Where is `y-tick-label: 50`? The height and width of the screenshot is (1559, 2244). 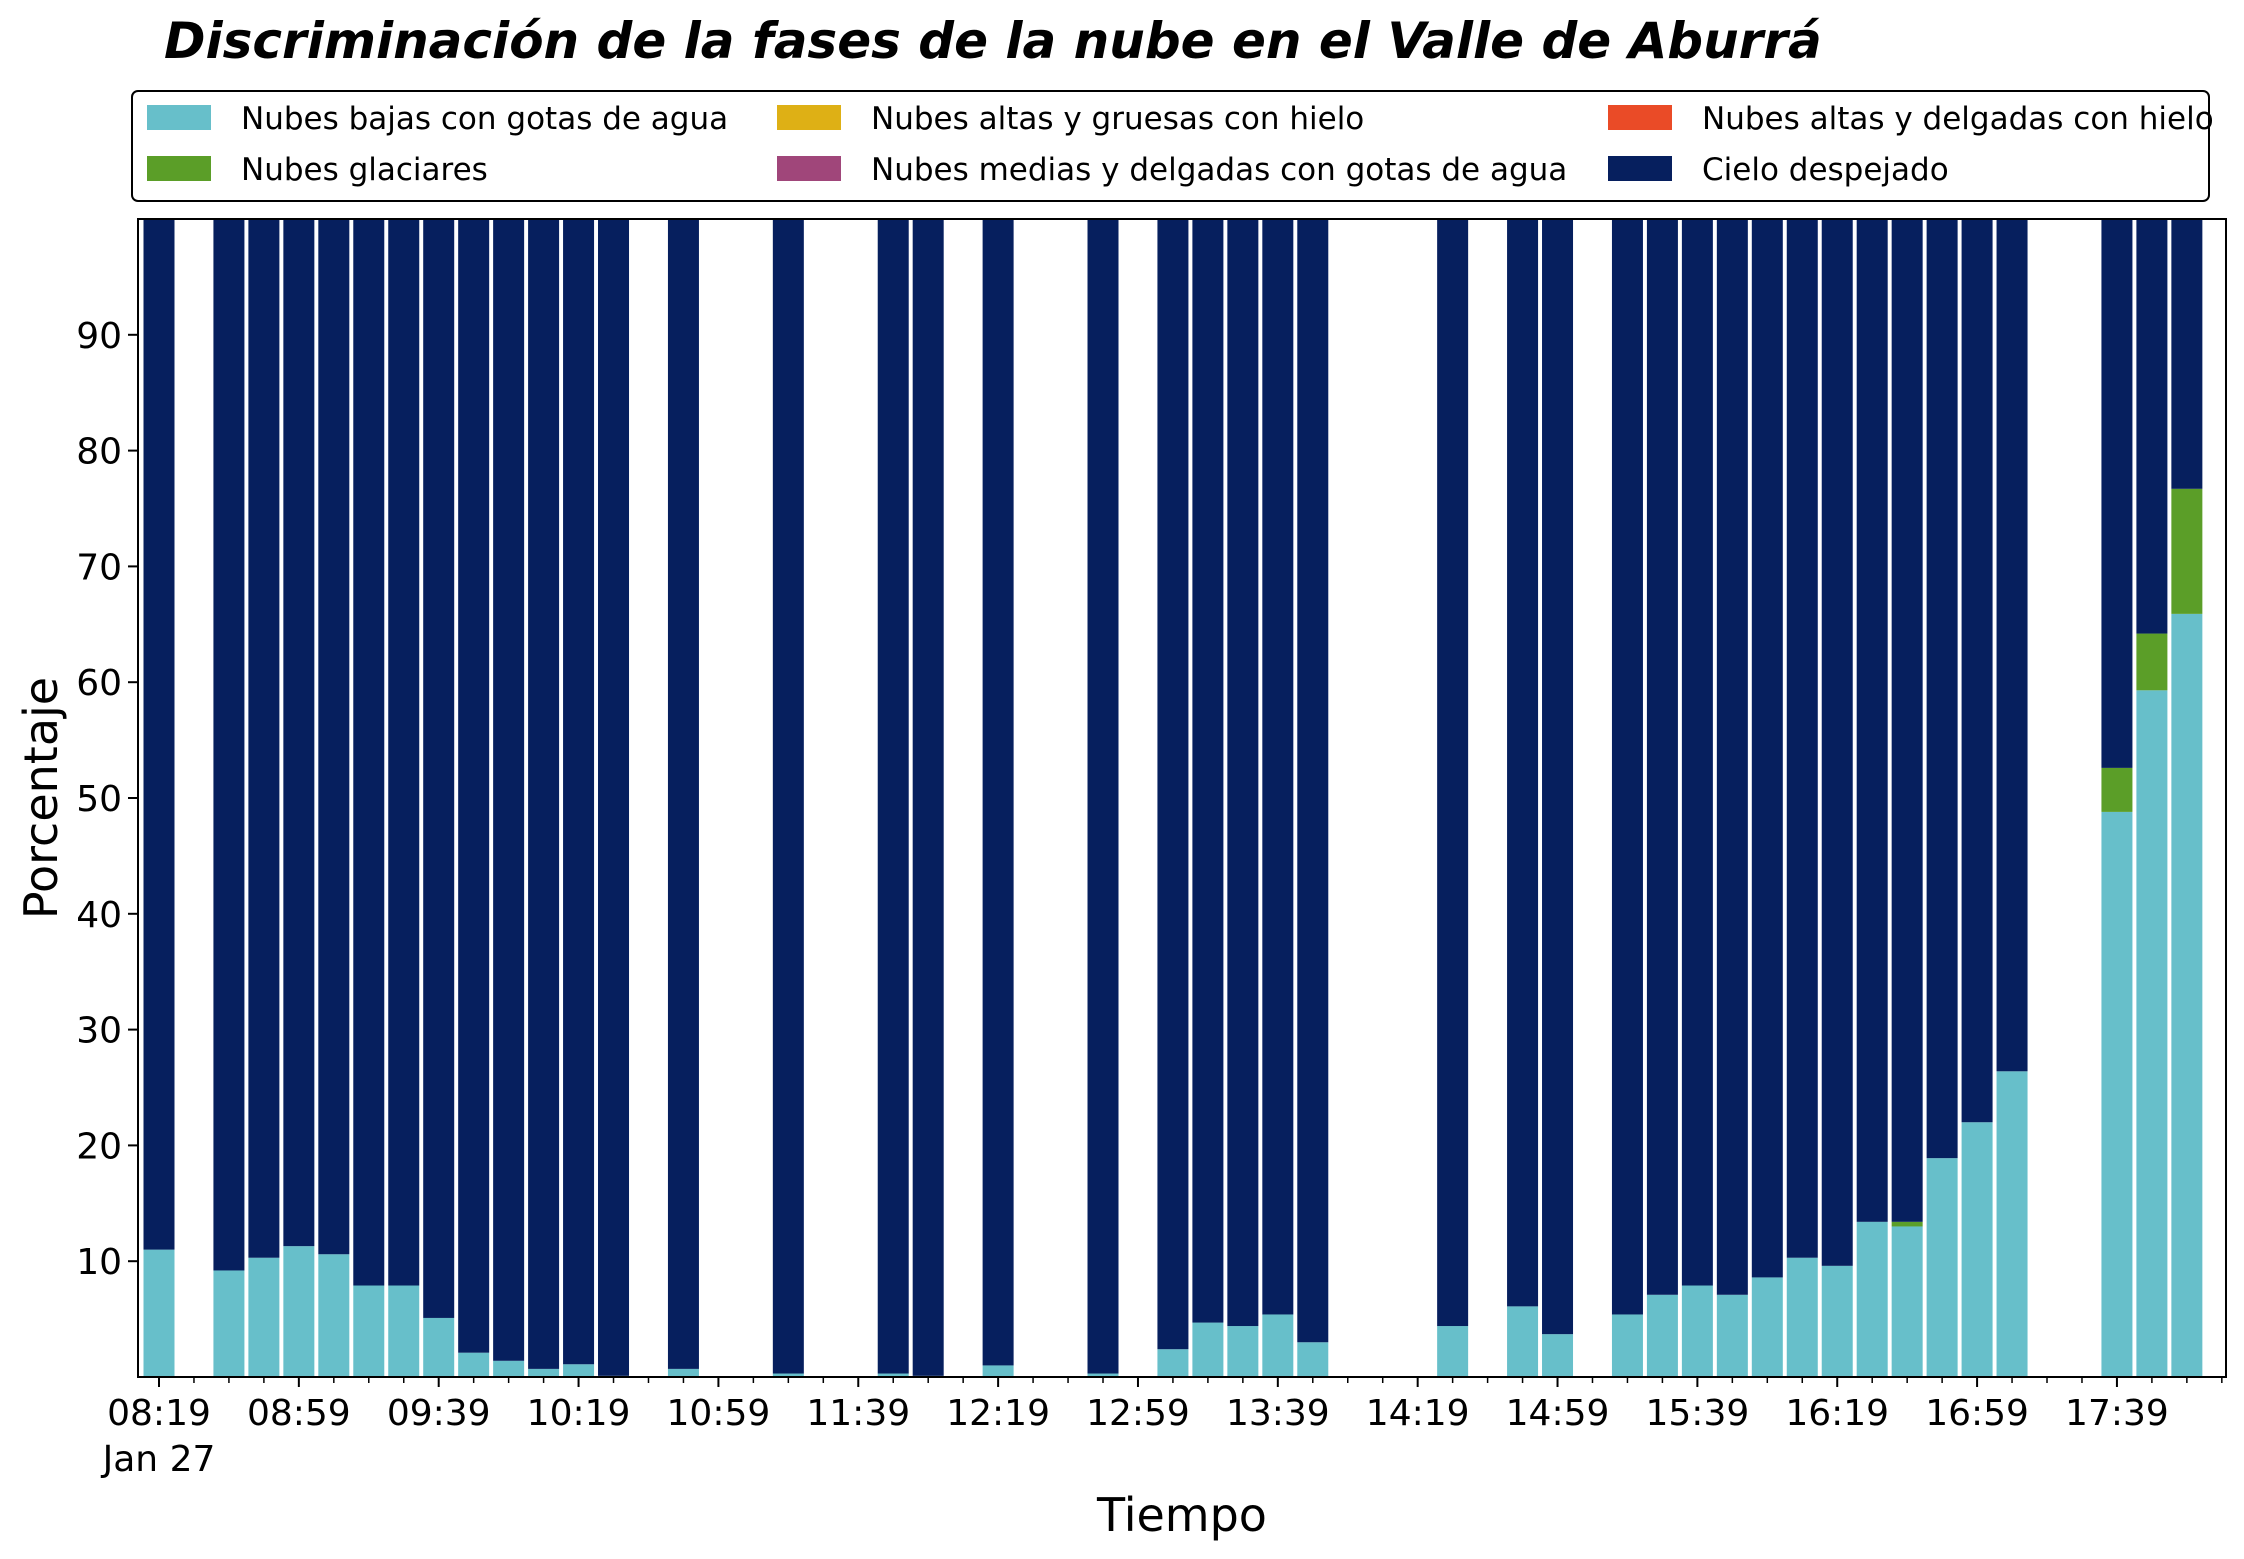 y-tick-label: 50 is located at coordinates (99, 799).